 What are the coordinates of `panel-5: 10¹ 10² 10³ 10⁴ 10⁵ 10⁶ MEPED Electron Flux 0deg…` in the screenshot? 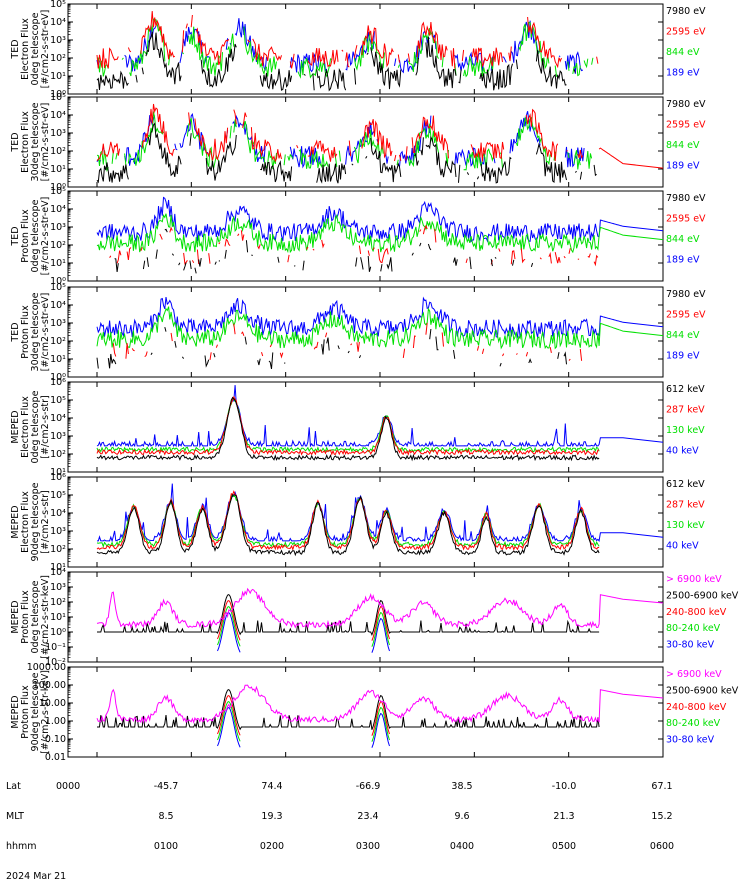 It's located at (357, 427).